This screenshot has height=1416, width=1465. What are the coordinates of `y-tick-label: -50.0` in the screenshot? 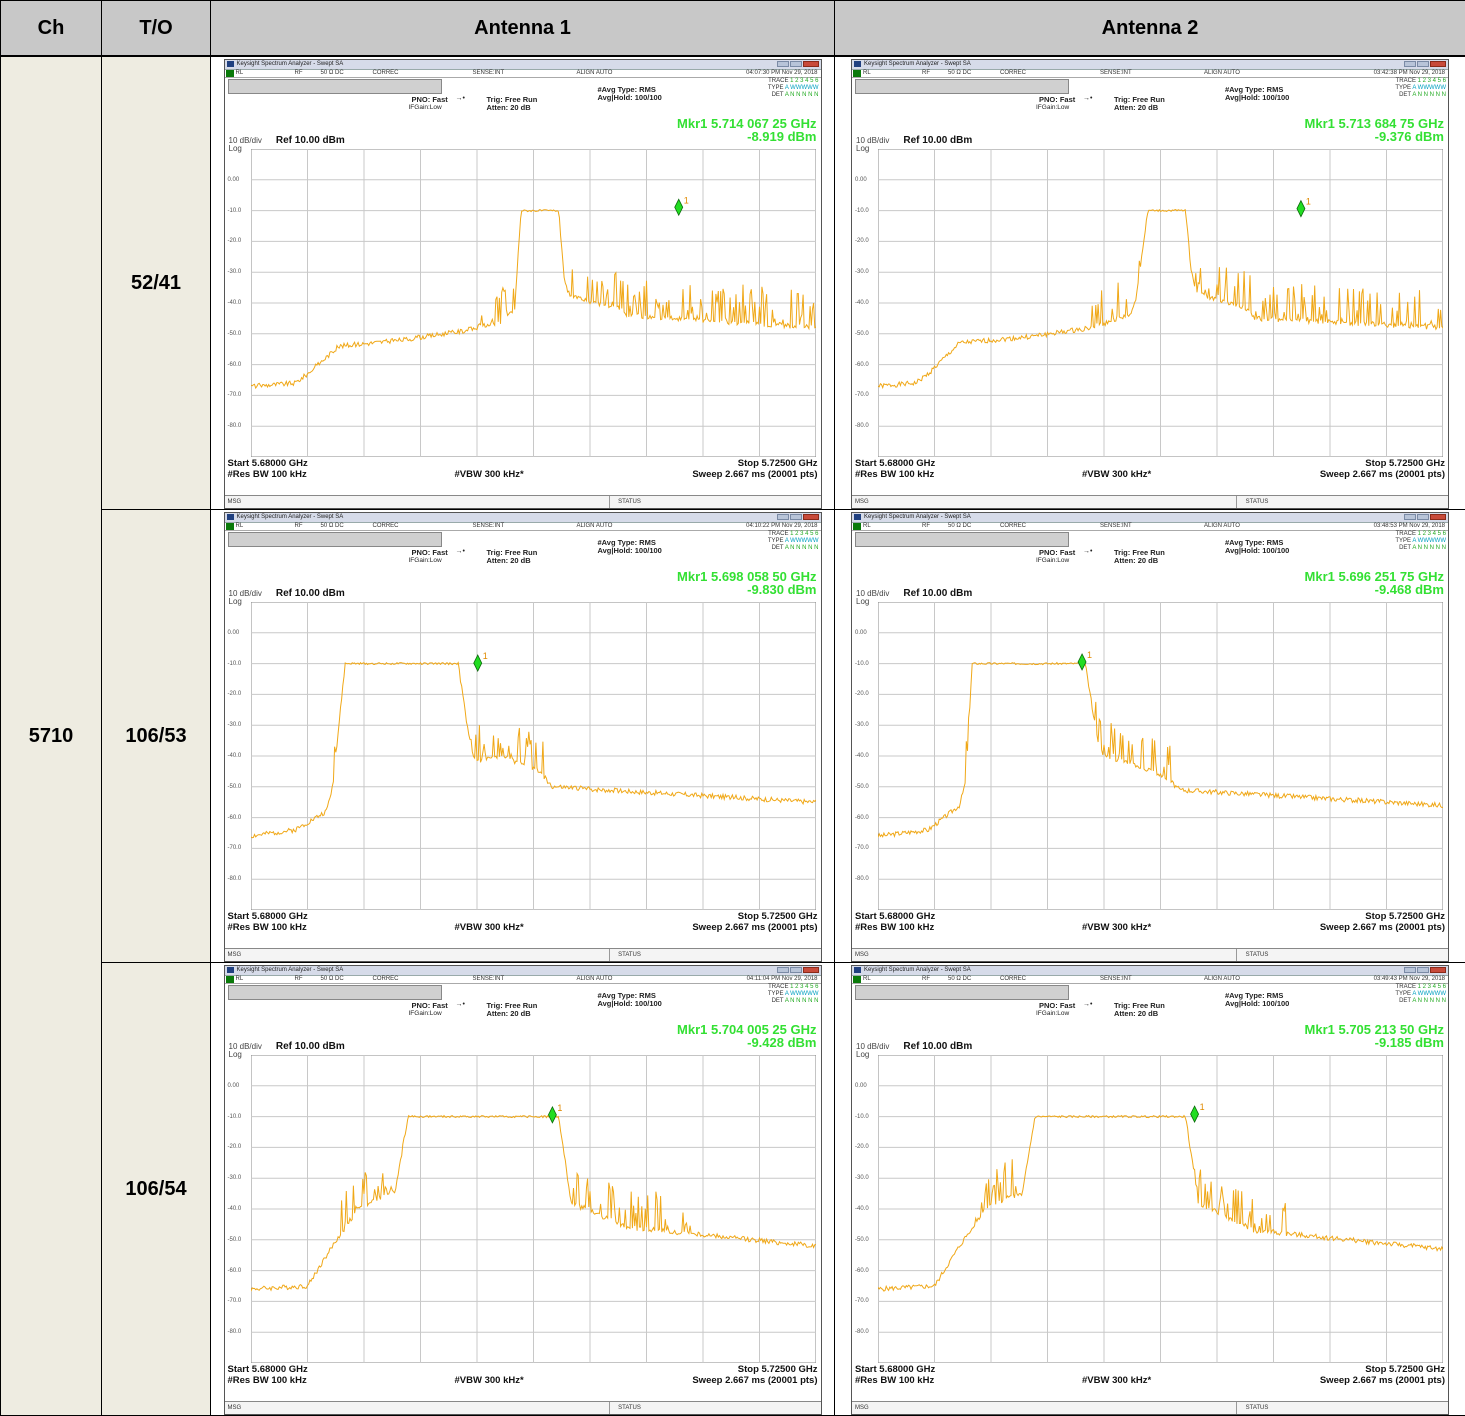 It's located at (862, 334).